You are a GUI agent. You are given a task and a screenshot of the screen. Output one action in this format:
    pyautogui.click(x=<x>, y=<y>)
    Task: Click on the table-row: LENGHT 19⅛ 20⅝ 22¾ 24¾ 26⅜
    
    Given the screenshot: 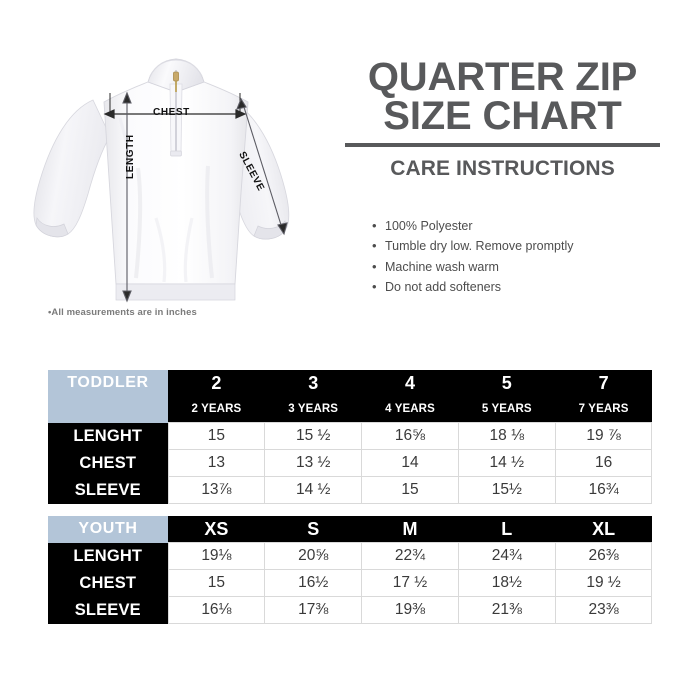 What is the action you would take?
    pyautogui.click(x=350, y=556)
    